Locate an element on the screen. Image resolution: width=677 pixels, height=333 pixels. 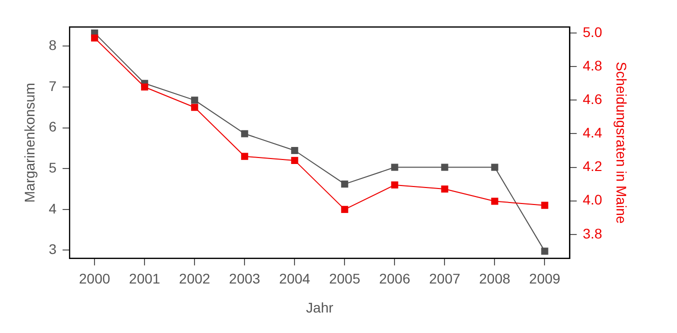
y2-tick-label: 4.0 is located at coordinates (592, 200).